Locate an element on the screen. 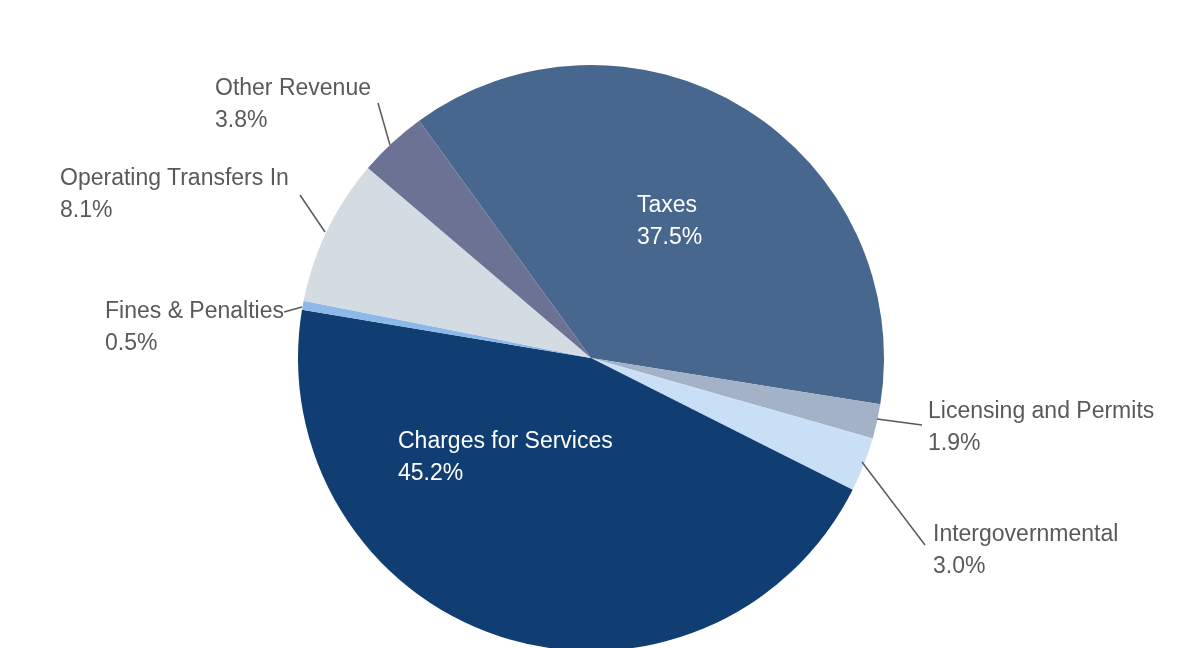 The height and width of the screenshot is (648, 1200). slice-label: Charges for Services is located at coordinates (505, 440).